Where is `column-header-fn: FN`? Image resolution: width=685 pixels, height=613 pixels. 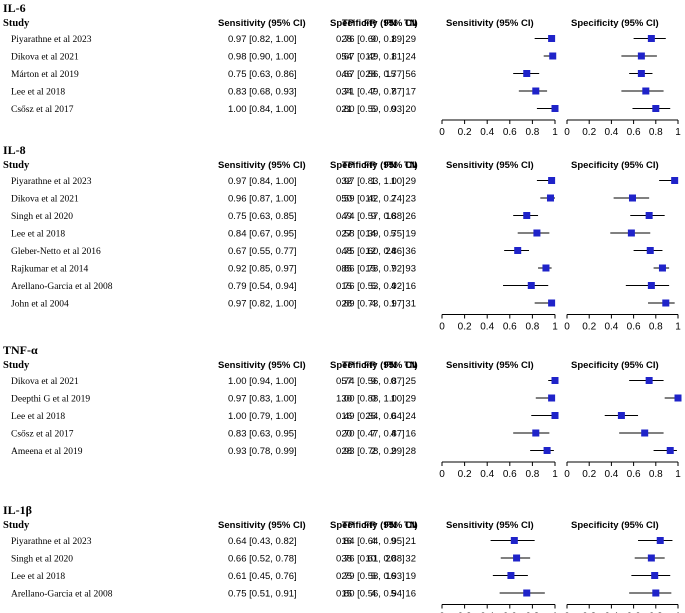 column-header-fn: FN is located at coordinates (390, 23).